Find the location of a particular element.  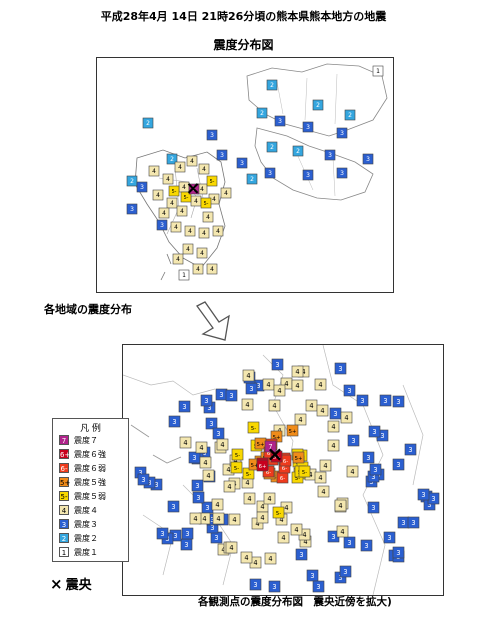

legend-swatch: 3 is located at coordinates (64, 524).